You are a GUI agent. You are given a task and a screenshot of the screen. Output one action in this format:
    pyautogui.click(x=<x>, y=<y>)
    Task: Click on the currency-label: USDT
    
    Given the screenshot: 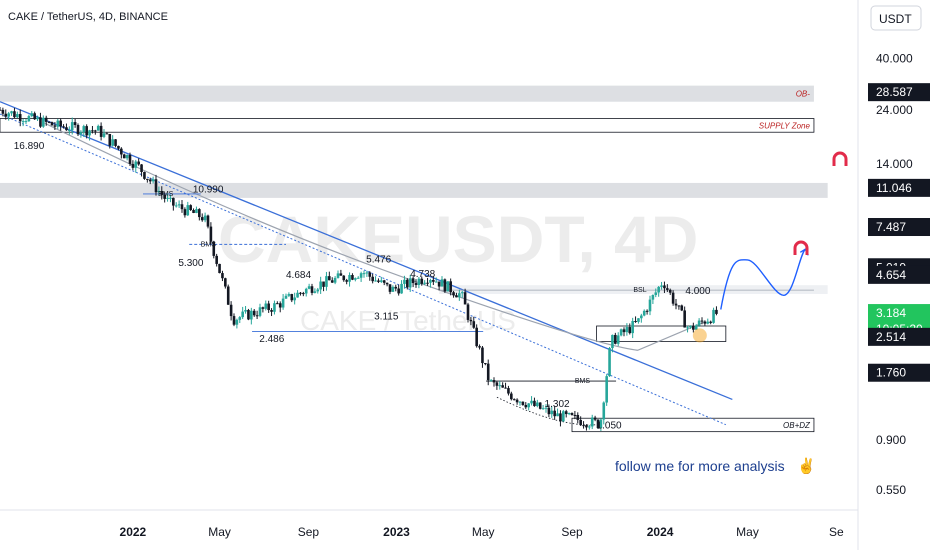 What is the action you would take?
    pyautogui.click(x=895, y=19)
    